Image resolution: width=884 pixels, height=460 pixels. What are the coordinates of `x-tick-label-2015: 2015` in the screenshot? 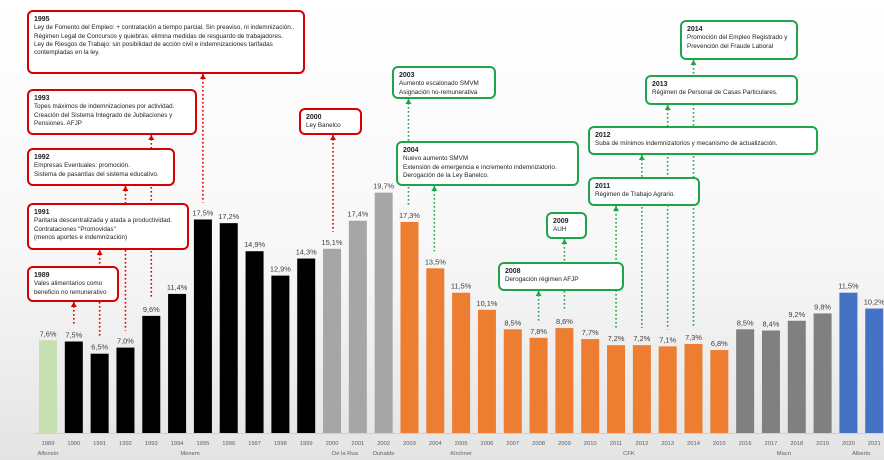 It's located at (719, 444).